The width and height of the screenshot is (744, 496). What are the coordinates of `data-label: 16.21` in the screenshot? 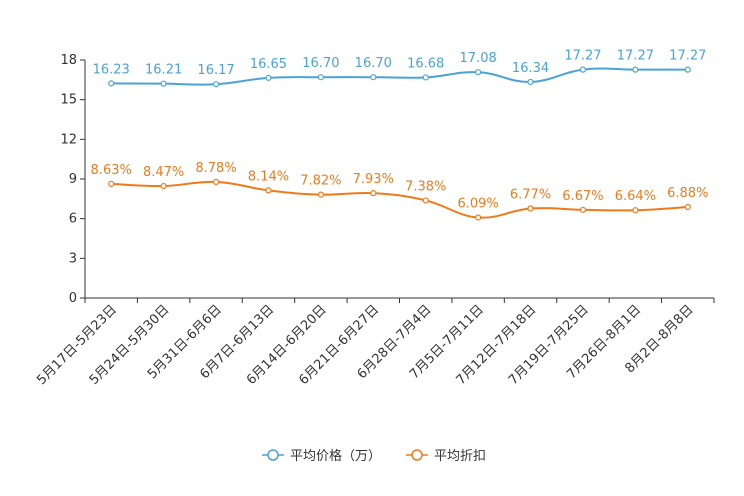 It's located at (163, 70).